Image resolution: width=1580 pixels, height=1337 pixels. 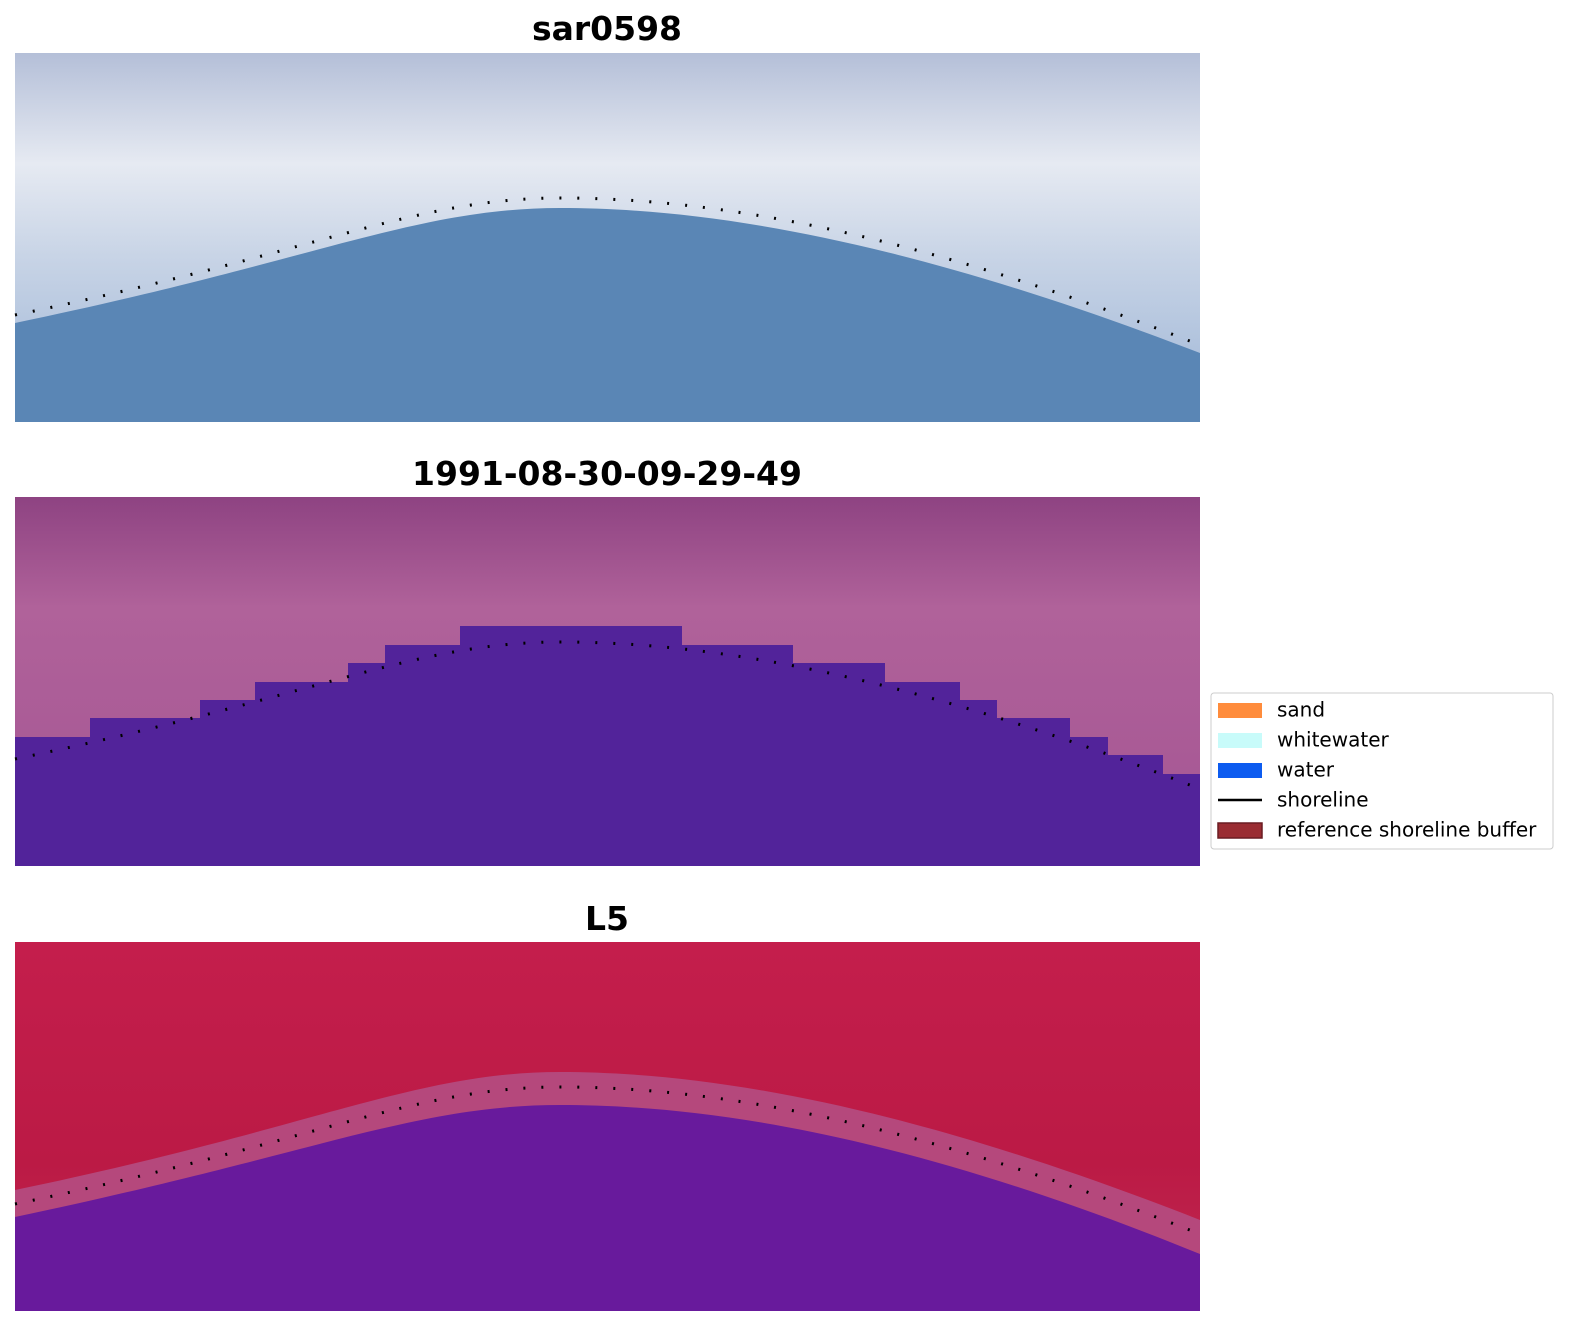 I want to click on legend-label: water, so click(x=1306, y=770).